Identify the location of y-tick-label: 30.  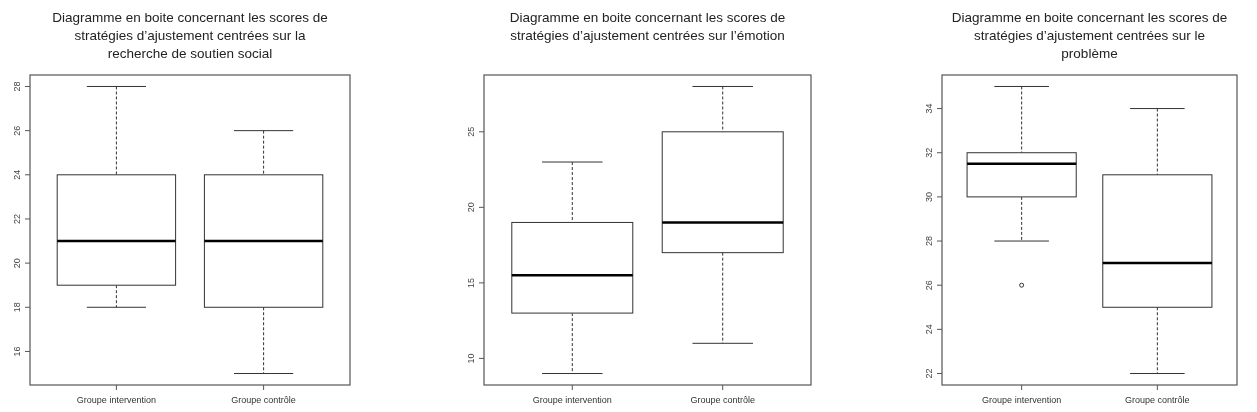
(929, 196).